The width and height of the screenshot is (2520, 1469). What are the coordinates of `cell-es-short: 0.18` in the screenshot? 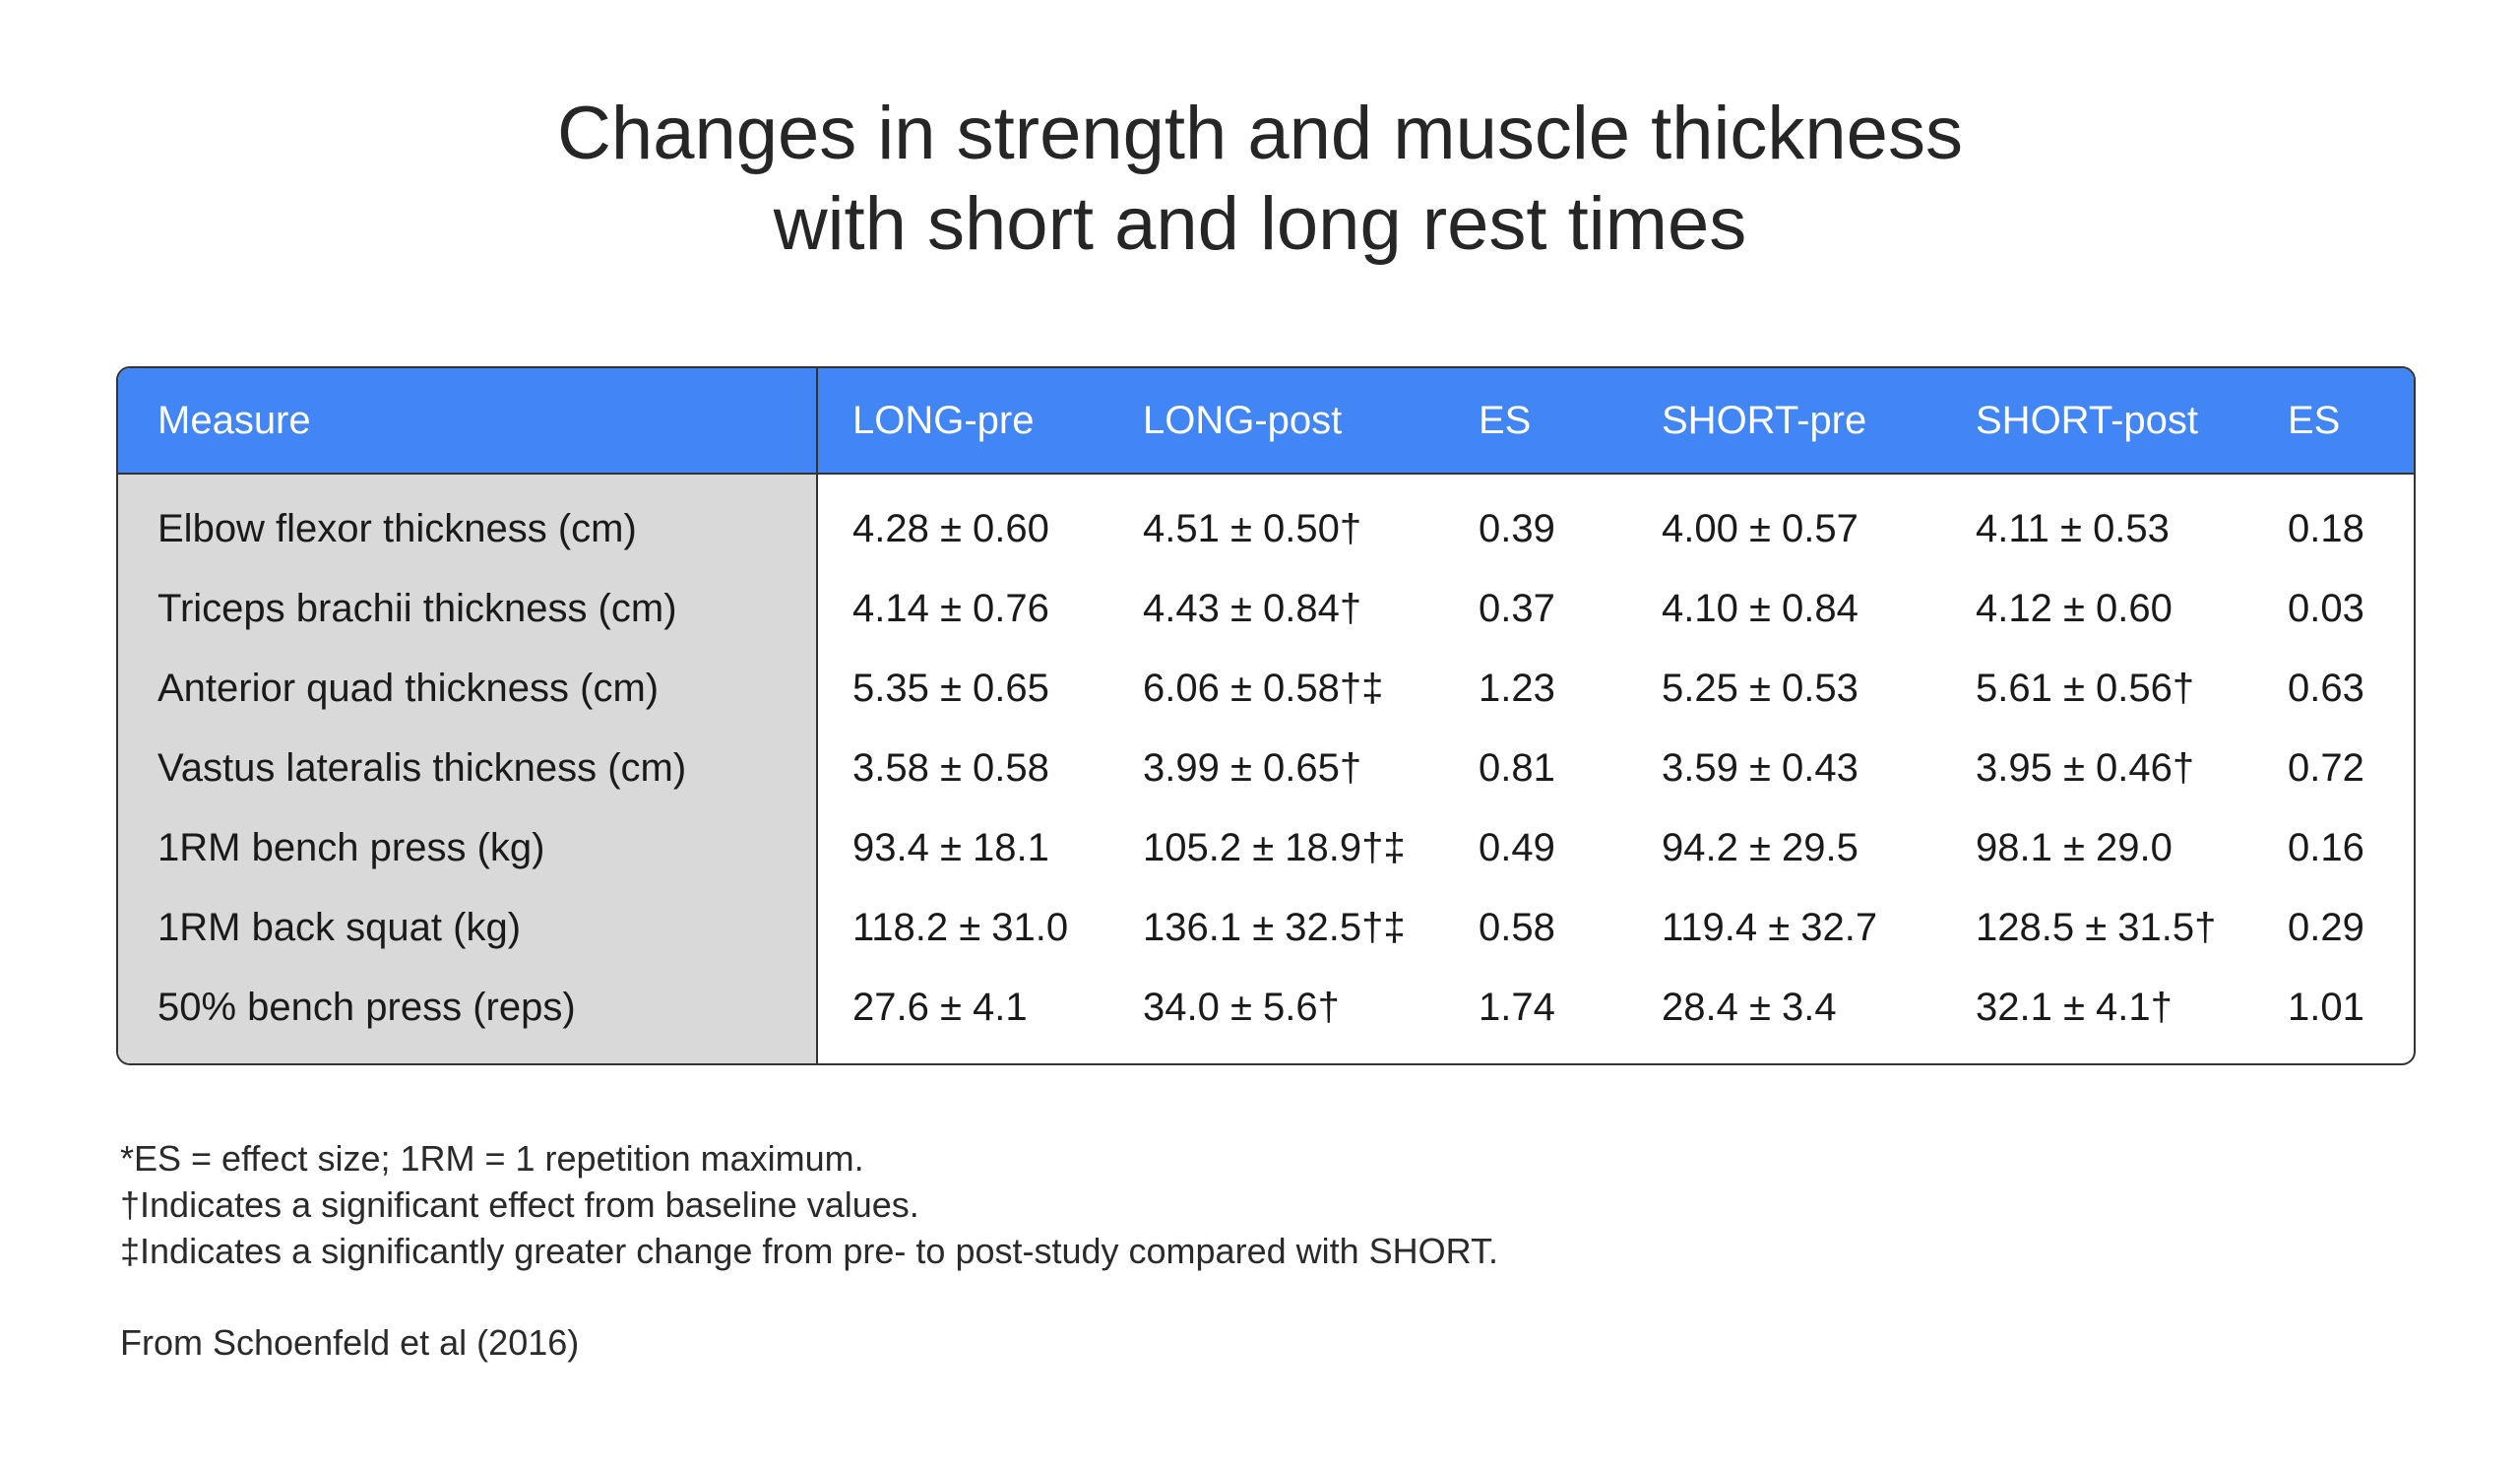 It's located at (2326, 528).